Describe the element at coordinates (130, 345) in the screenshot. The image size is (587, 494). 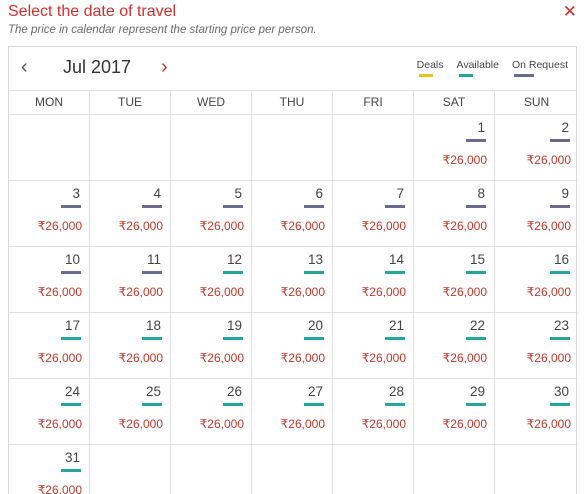
I see `day-cell: 18 ₹26,000` at that location.